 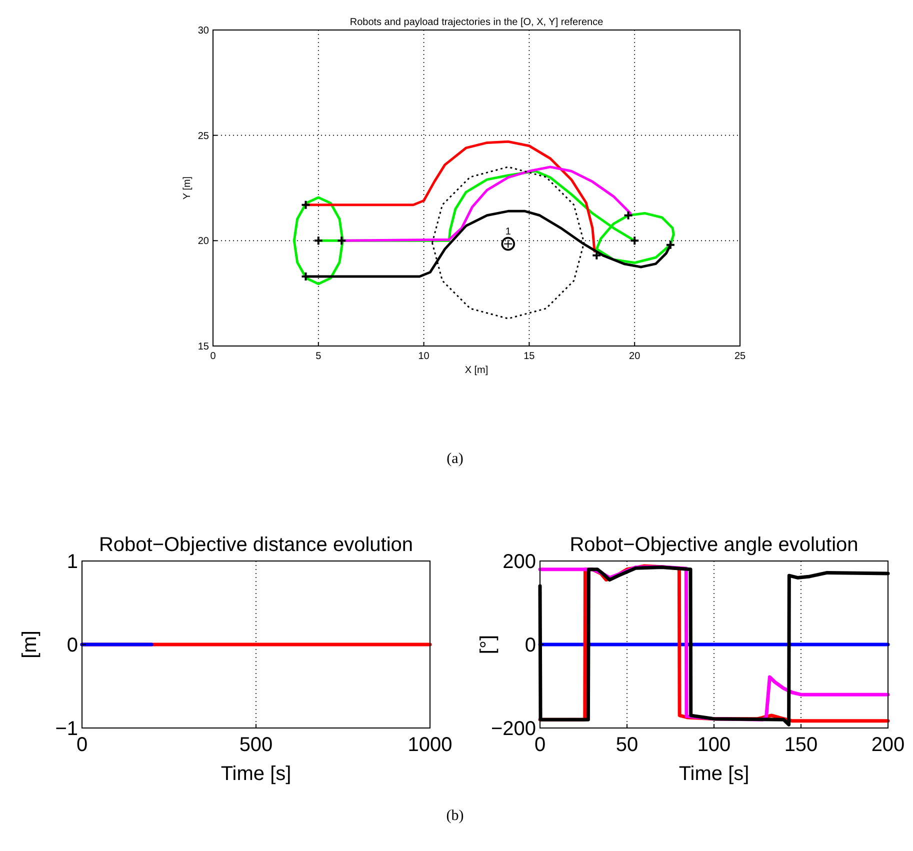 I want to click on chart-title: Robots and payload trajectories in the [O, X, Y] reference, so click(x=477, y=22).